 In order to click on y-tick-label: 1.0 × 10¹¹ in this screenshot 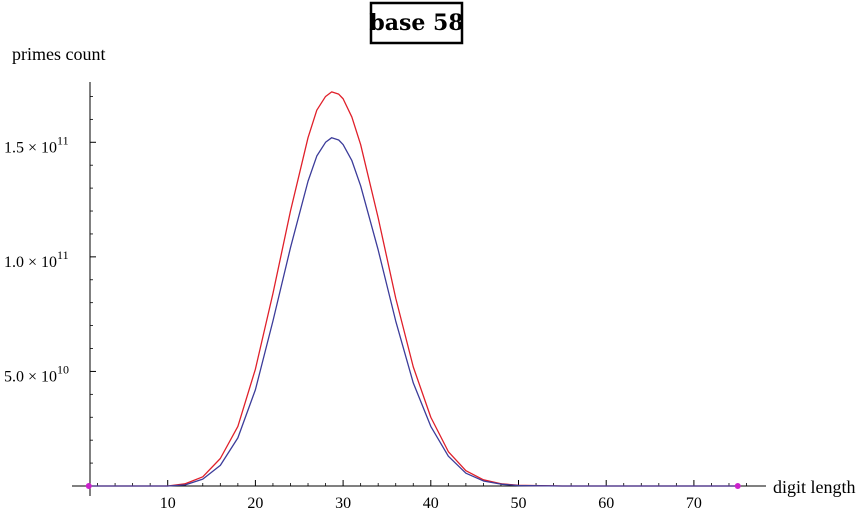, I will do `click(36, 259)`.